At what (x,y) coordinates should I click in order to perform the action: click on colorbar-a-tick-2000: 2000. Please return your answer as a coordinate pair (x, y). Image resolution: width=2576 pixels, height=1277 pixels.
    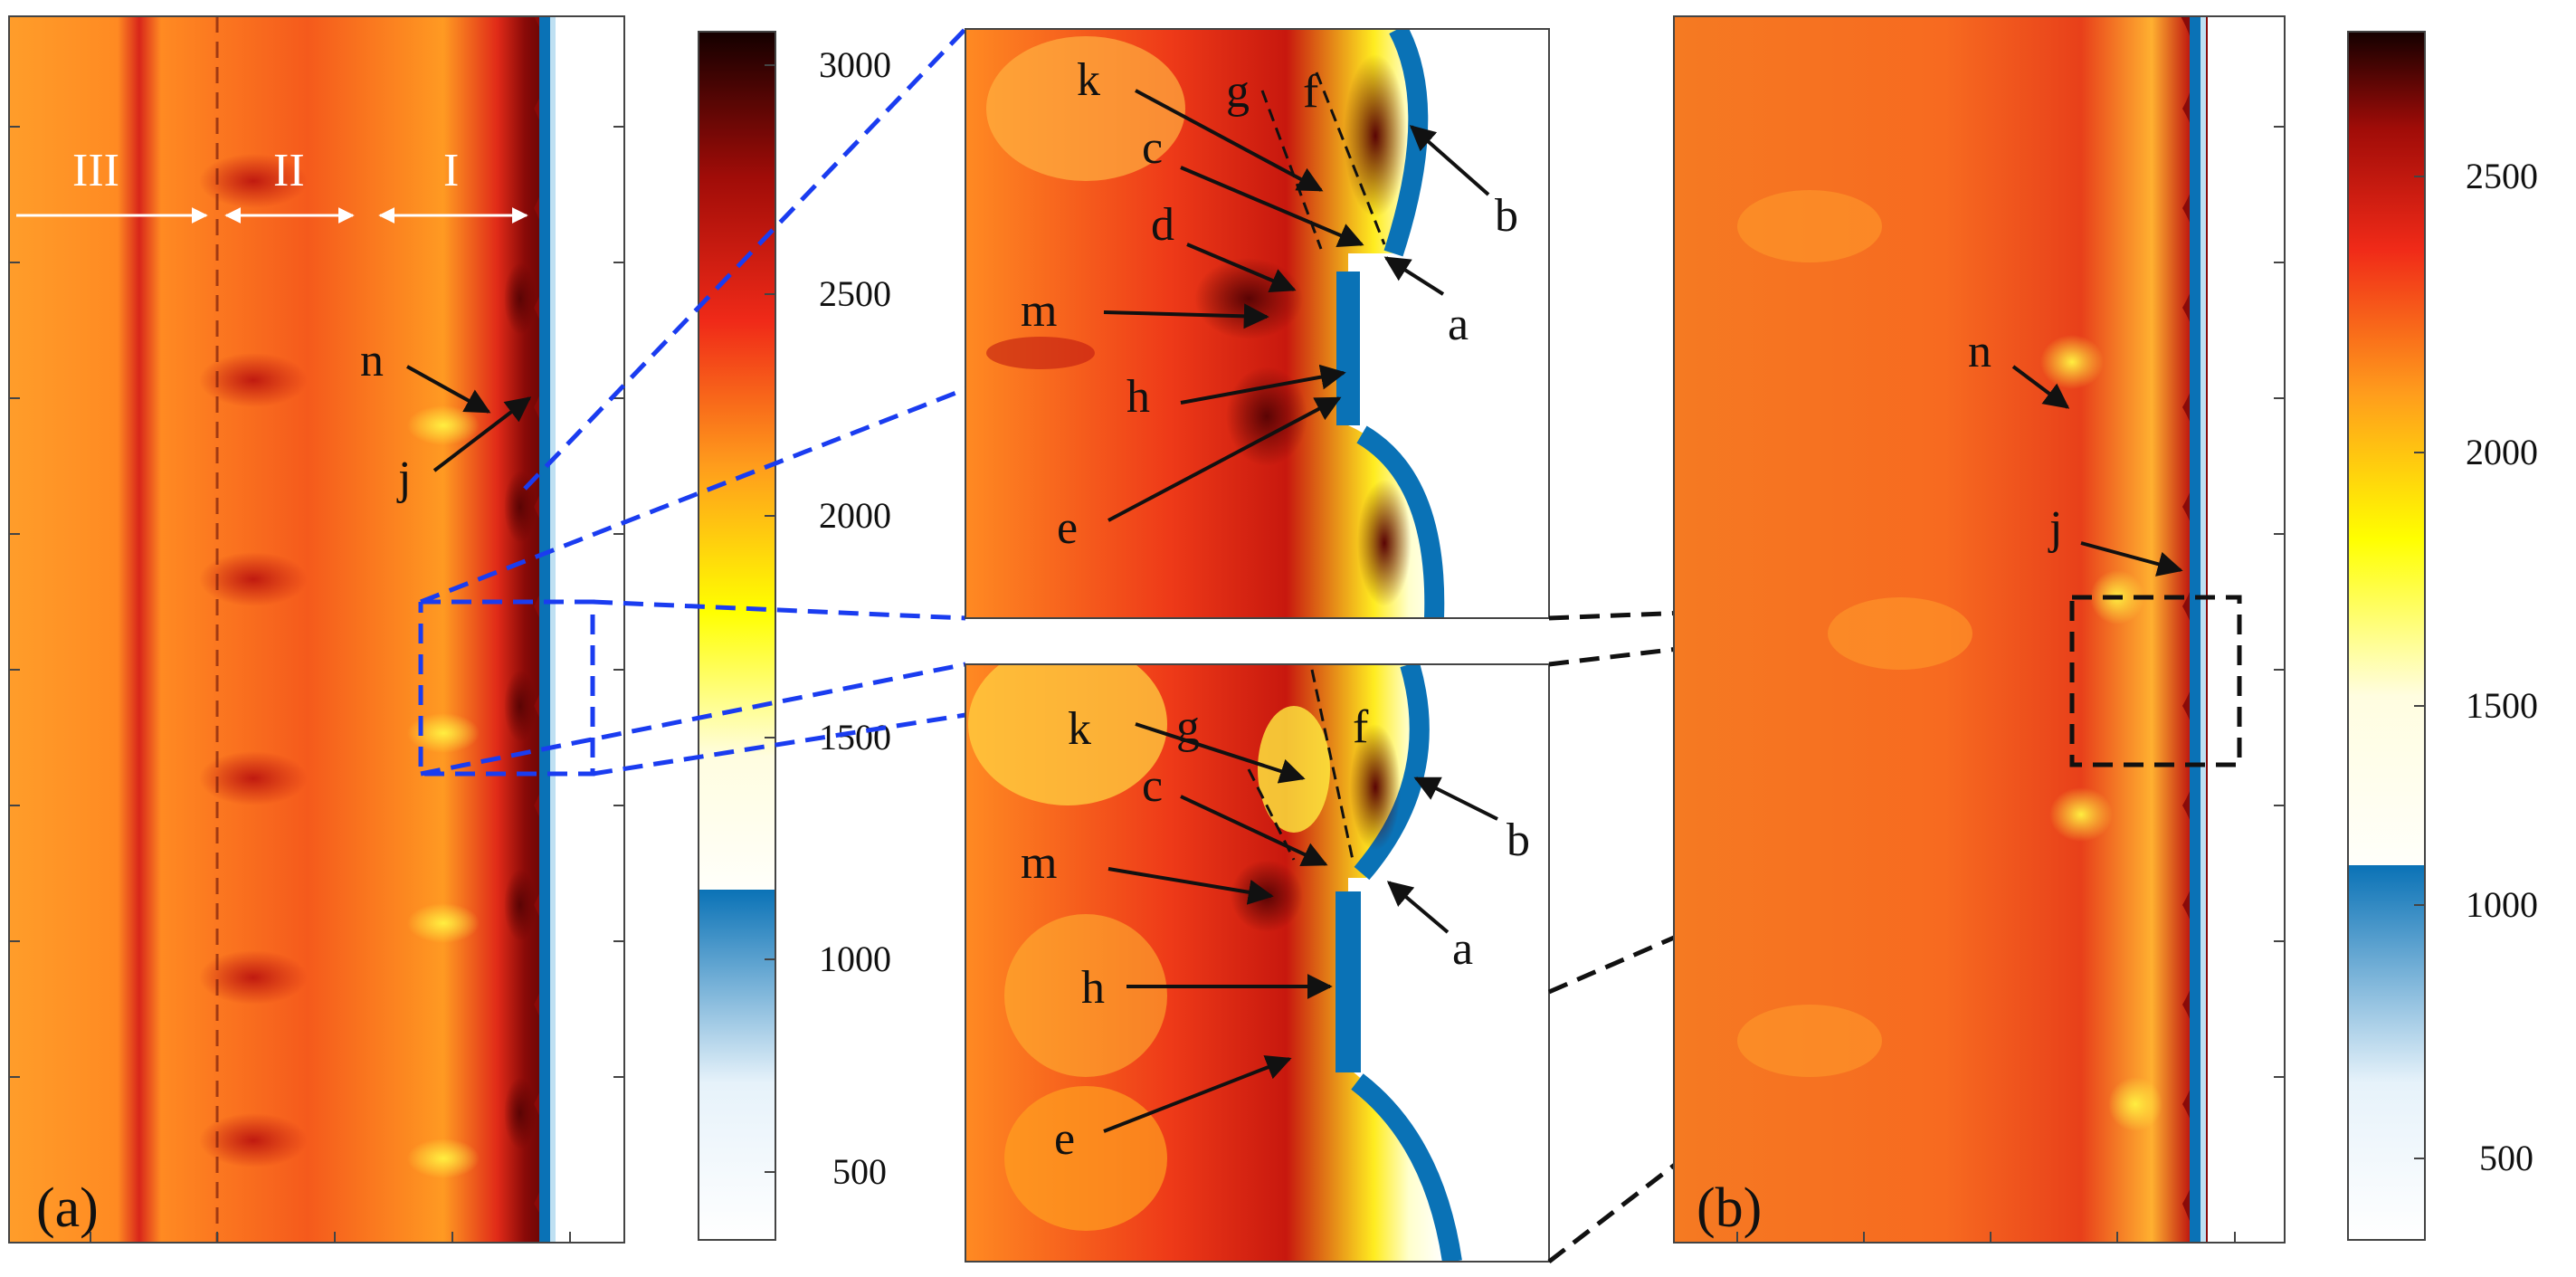
    Looking at the image, I should click on (855, 515).